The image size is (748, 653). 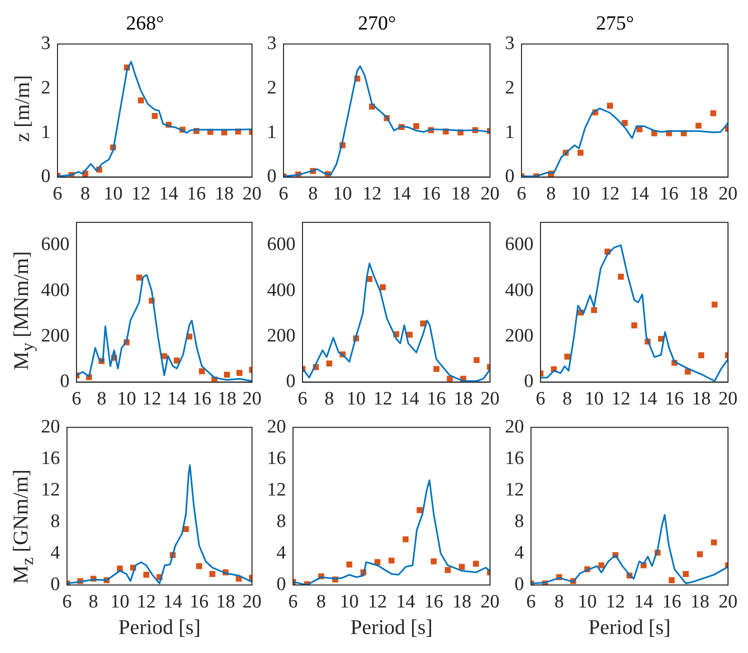 What do you see at coordinates (615, 23) in the screenshot?
I see `chart-title: 275°` at bounding box center [615, 23].